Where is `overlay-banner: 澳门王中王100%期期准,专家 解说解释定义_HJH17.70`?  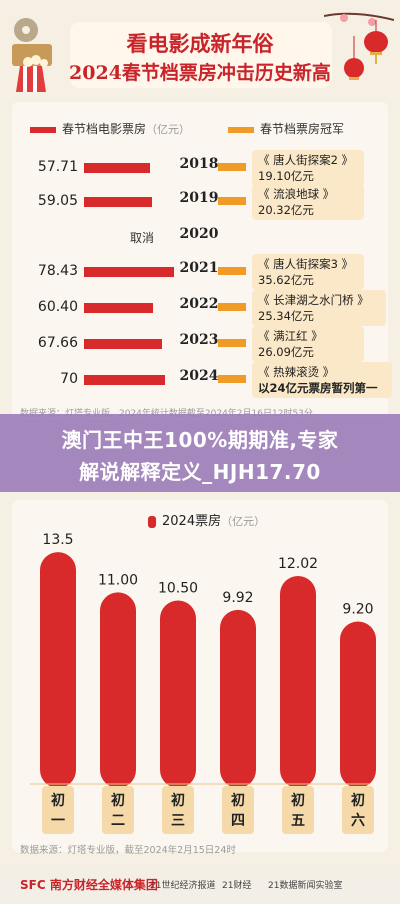 overlay-banner: 澳门王中王100%期期准,专家 解说解释定义_HJH17.70 is located at coordinates (200, 453).